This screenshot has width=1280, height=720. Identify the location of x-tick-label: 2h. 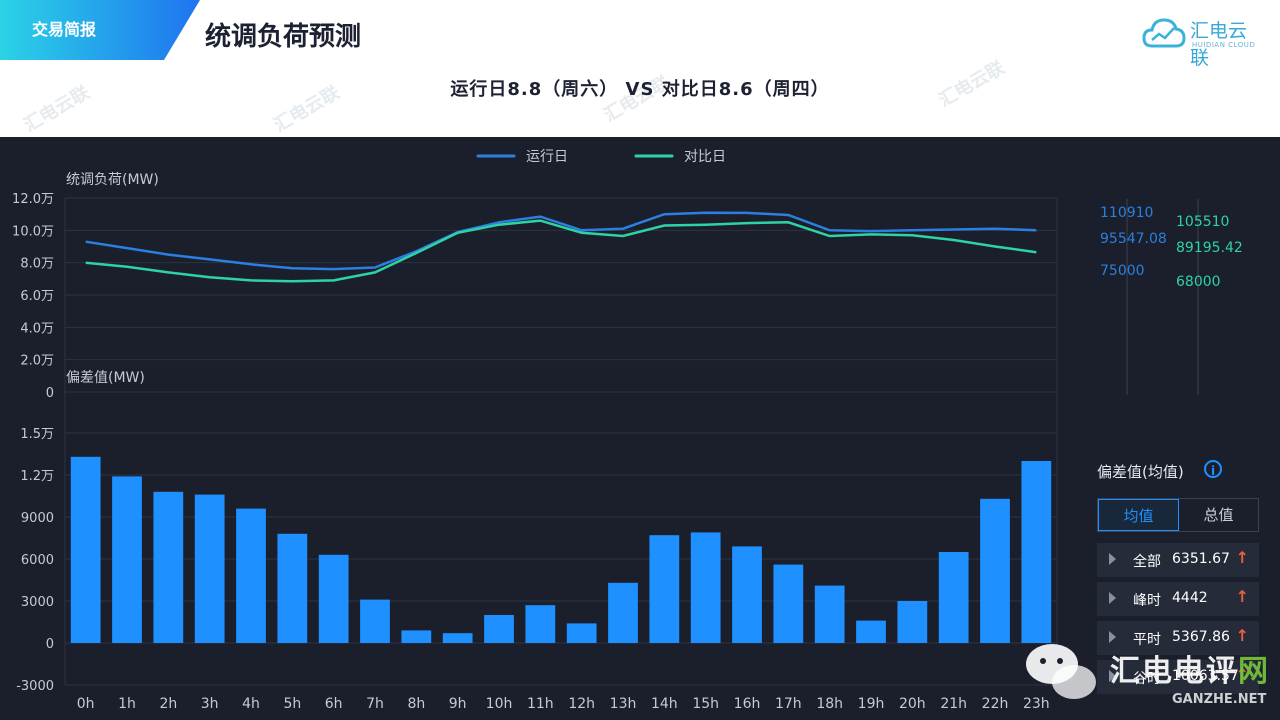
(168, 704).